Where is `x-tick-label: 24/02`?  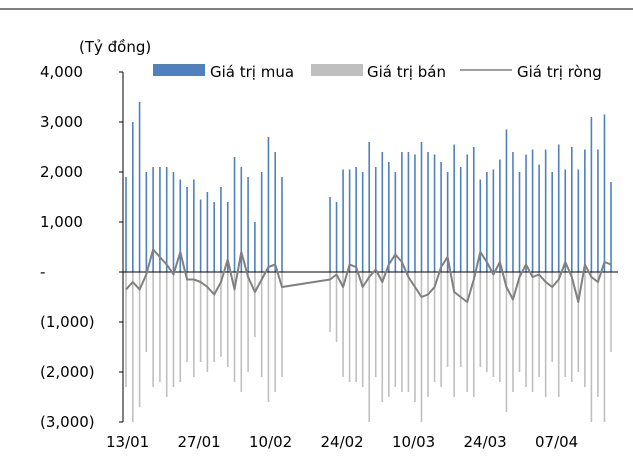 x-tick-label: 24/02 is located at coordinates (342, 442).